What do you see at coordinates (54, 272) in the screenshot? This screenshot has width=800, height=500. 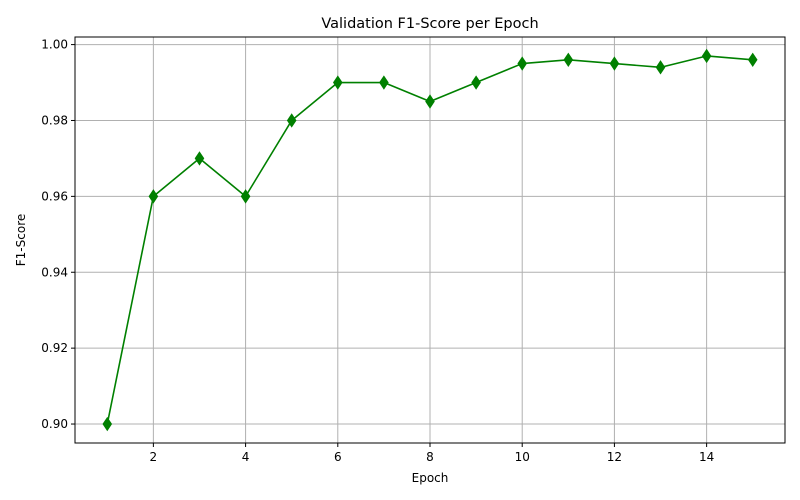 I see `y-tick-label: 0.94` at bounding box center [54, 272].